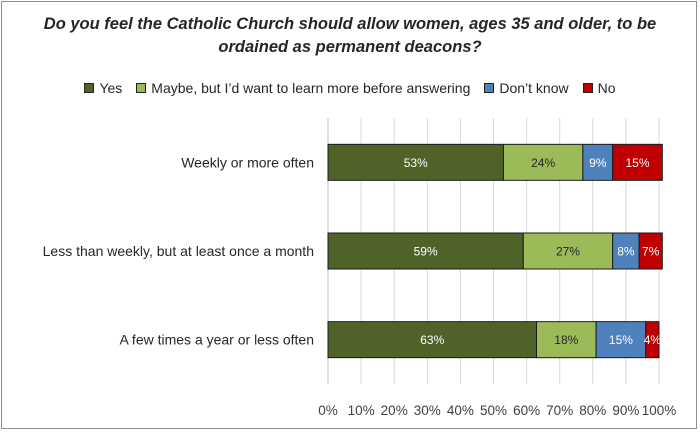 This screenshot has width=700, height=432. Describe the element at coordinates (216, 340) in the screenshot. I see `category-label: A few times a year or less often` at that location.